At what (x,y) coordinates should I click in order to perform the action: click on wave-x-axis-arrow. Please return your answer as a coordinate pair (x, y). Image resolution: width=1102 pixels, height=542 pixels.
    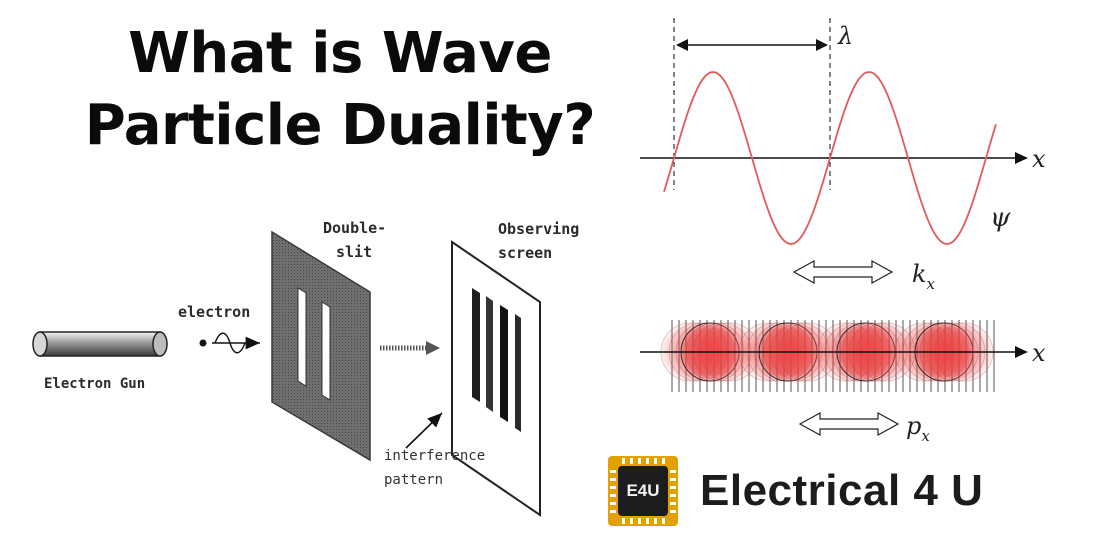
    Looking at the image, I should click on (1021, 158).